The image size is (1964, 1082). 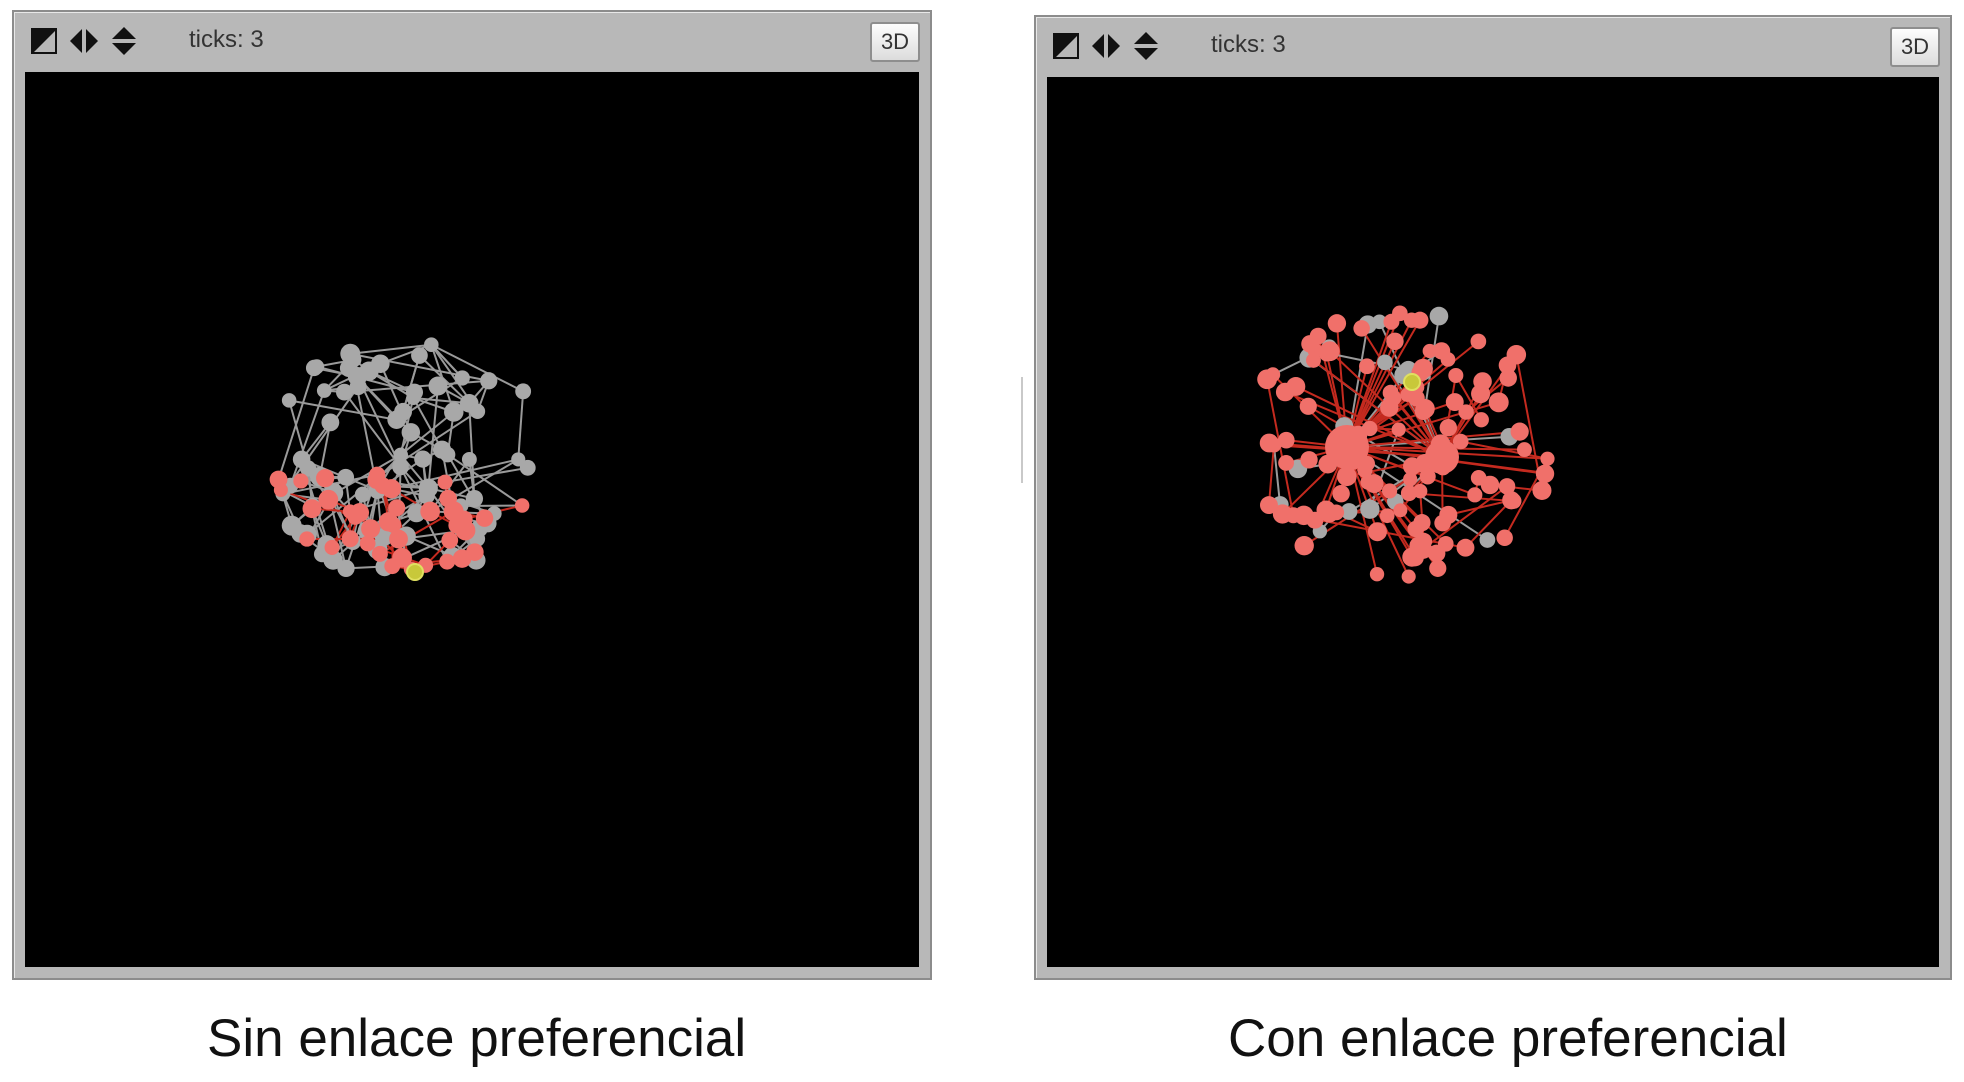 I want to click on caption-left: Sin enlace preferencial, so click(x=477, y=1038).